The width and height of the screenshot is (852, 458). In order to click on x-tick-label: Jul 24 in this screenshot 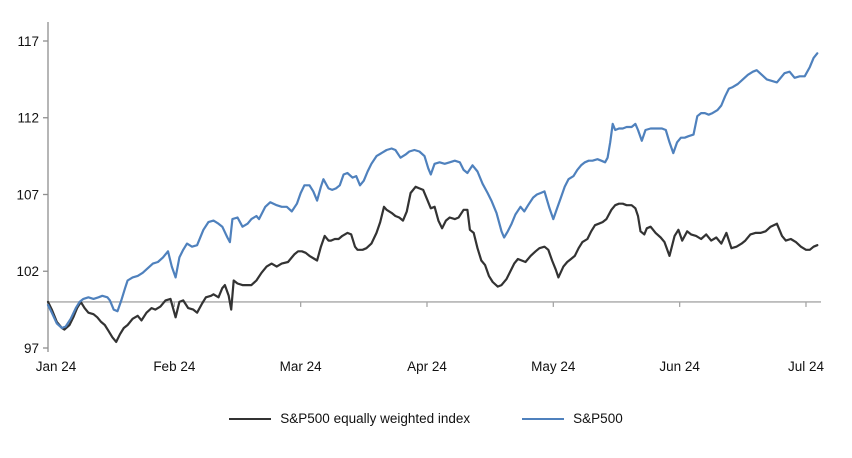, I will do `click(806, 366)`.